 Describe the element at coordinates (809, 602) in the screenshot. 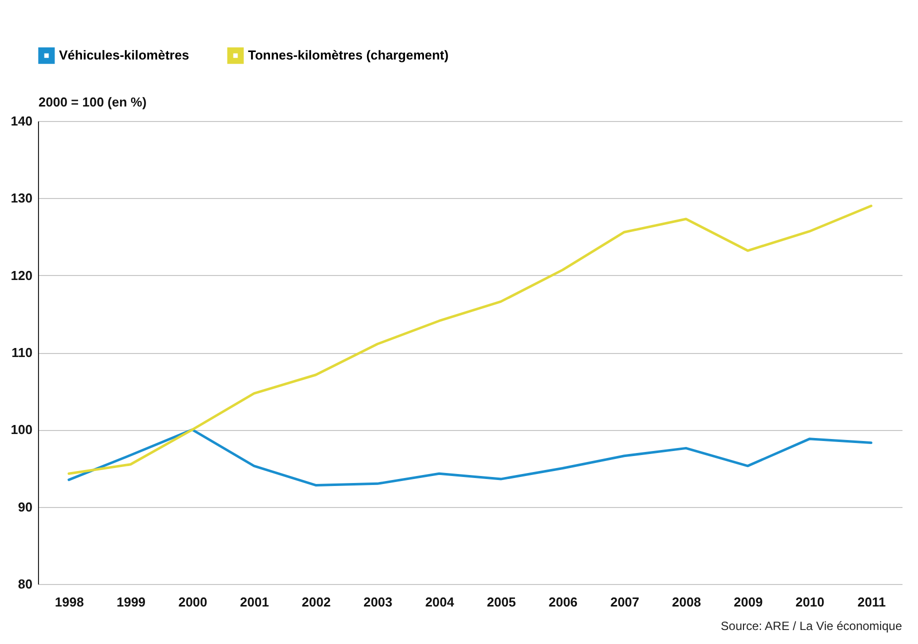

I see `x-tick-label: 2010` at that location.